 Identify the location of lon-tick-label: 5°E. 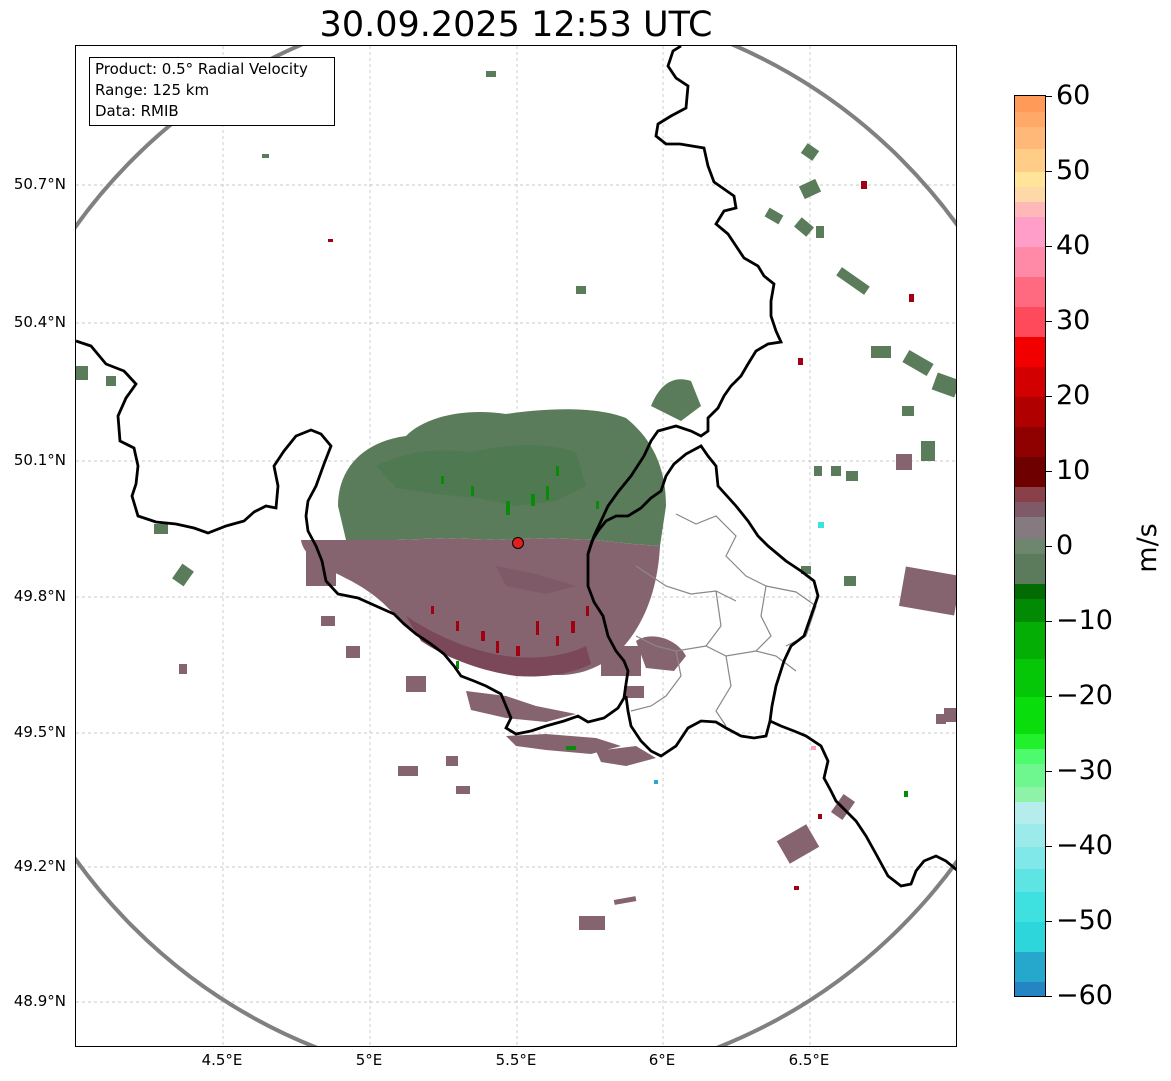
(369, 1060).